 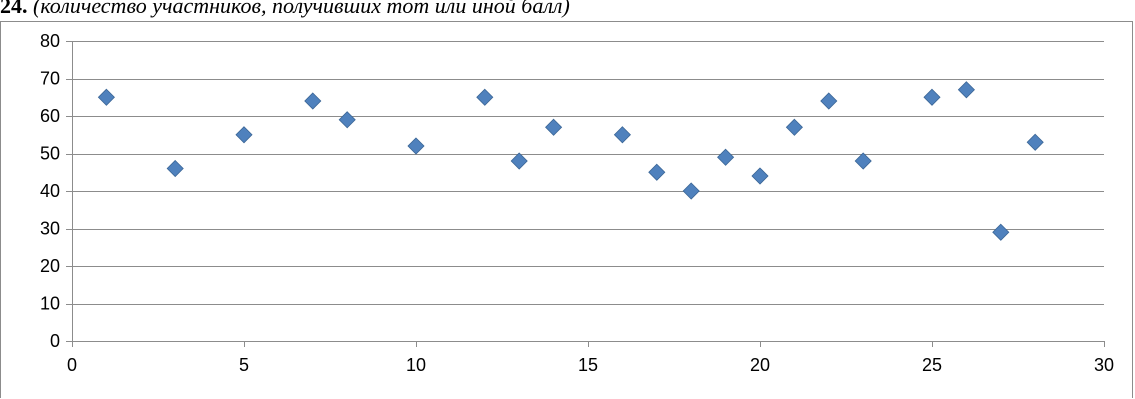 I want to click on x-tick-label-15: 15, so click(x=588, y=365).